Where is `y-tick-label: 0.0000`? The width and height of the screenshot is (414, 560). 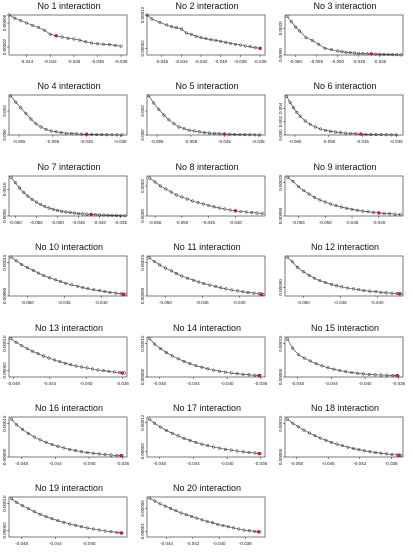 y-tick-label: 0.0000 is located at coordinates (280, 55).